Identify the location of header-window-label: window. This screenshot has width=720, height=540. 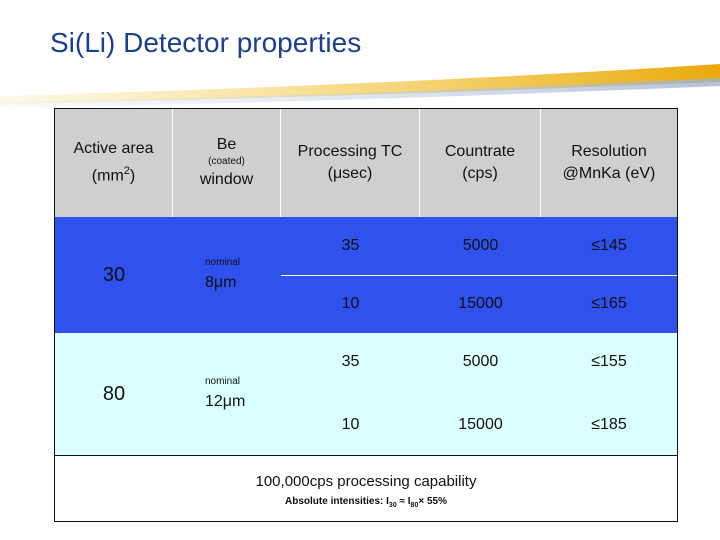
(226, 179).